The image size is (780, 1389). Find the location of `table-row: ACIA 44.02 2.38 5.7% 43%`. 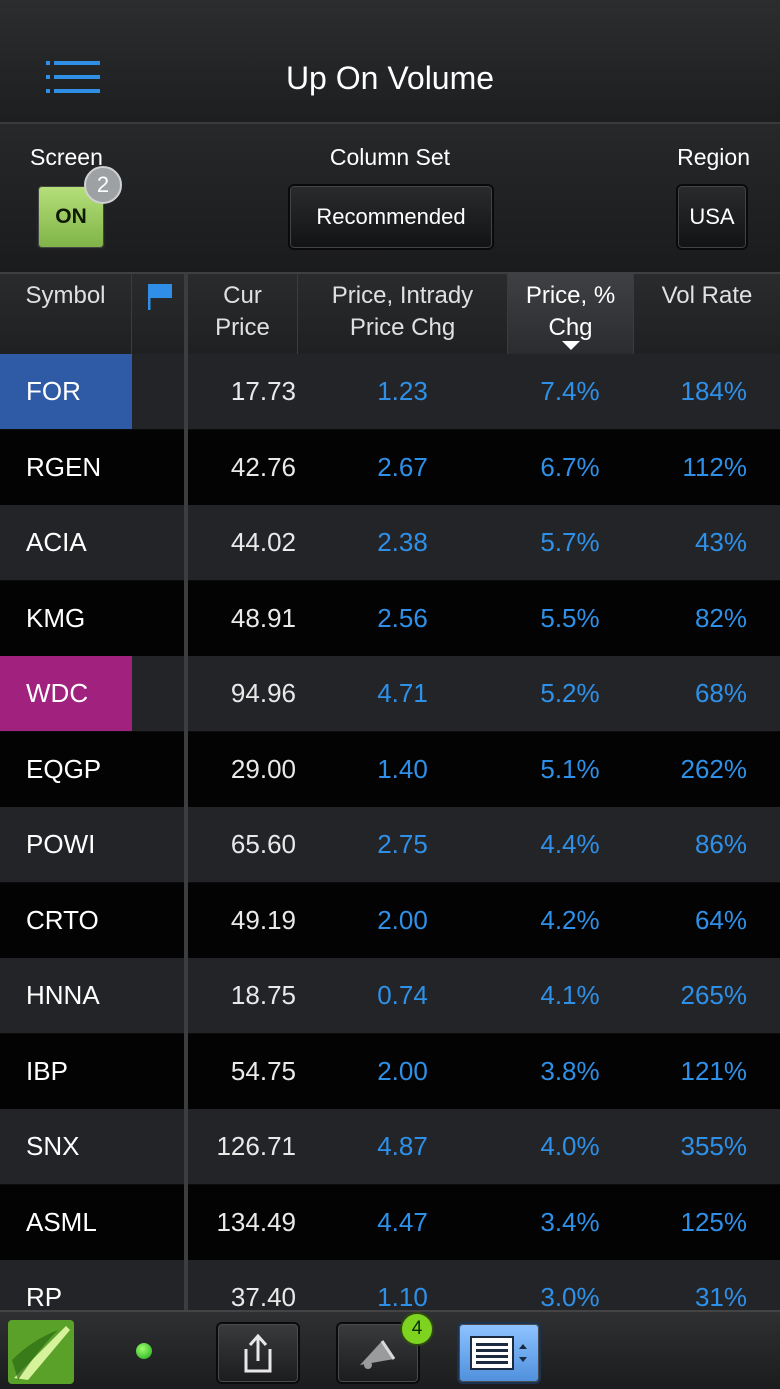

table-row: ACIA 44.02 2.38 5.7% 43% is located at coordinates (390, 542).